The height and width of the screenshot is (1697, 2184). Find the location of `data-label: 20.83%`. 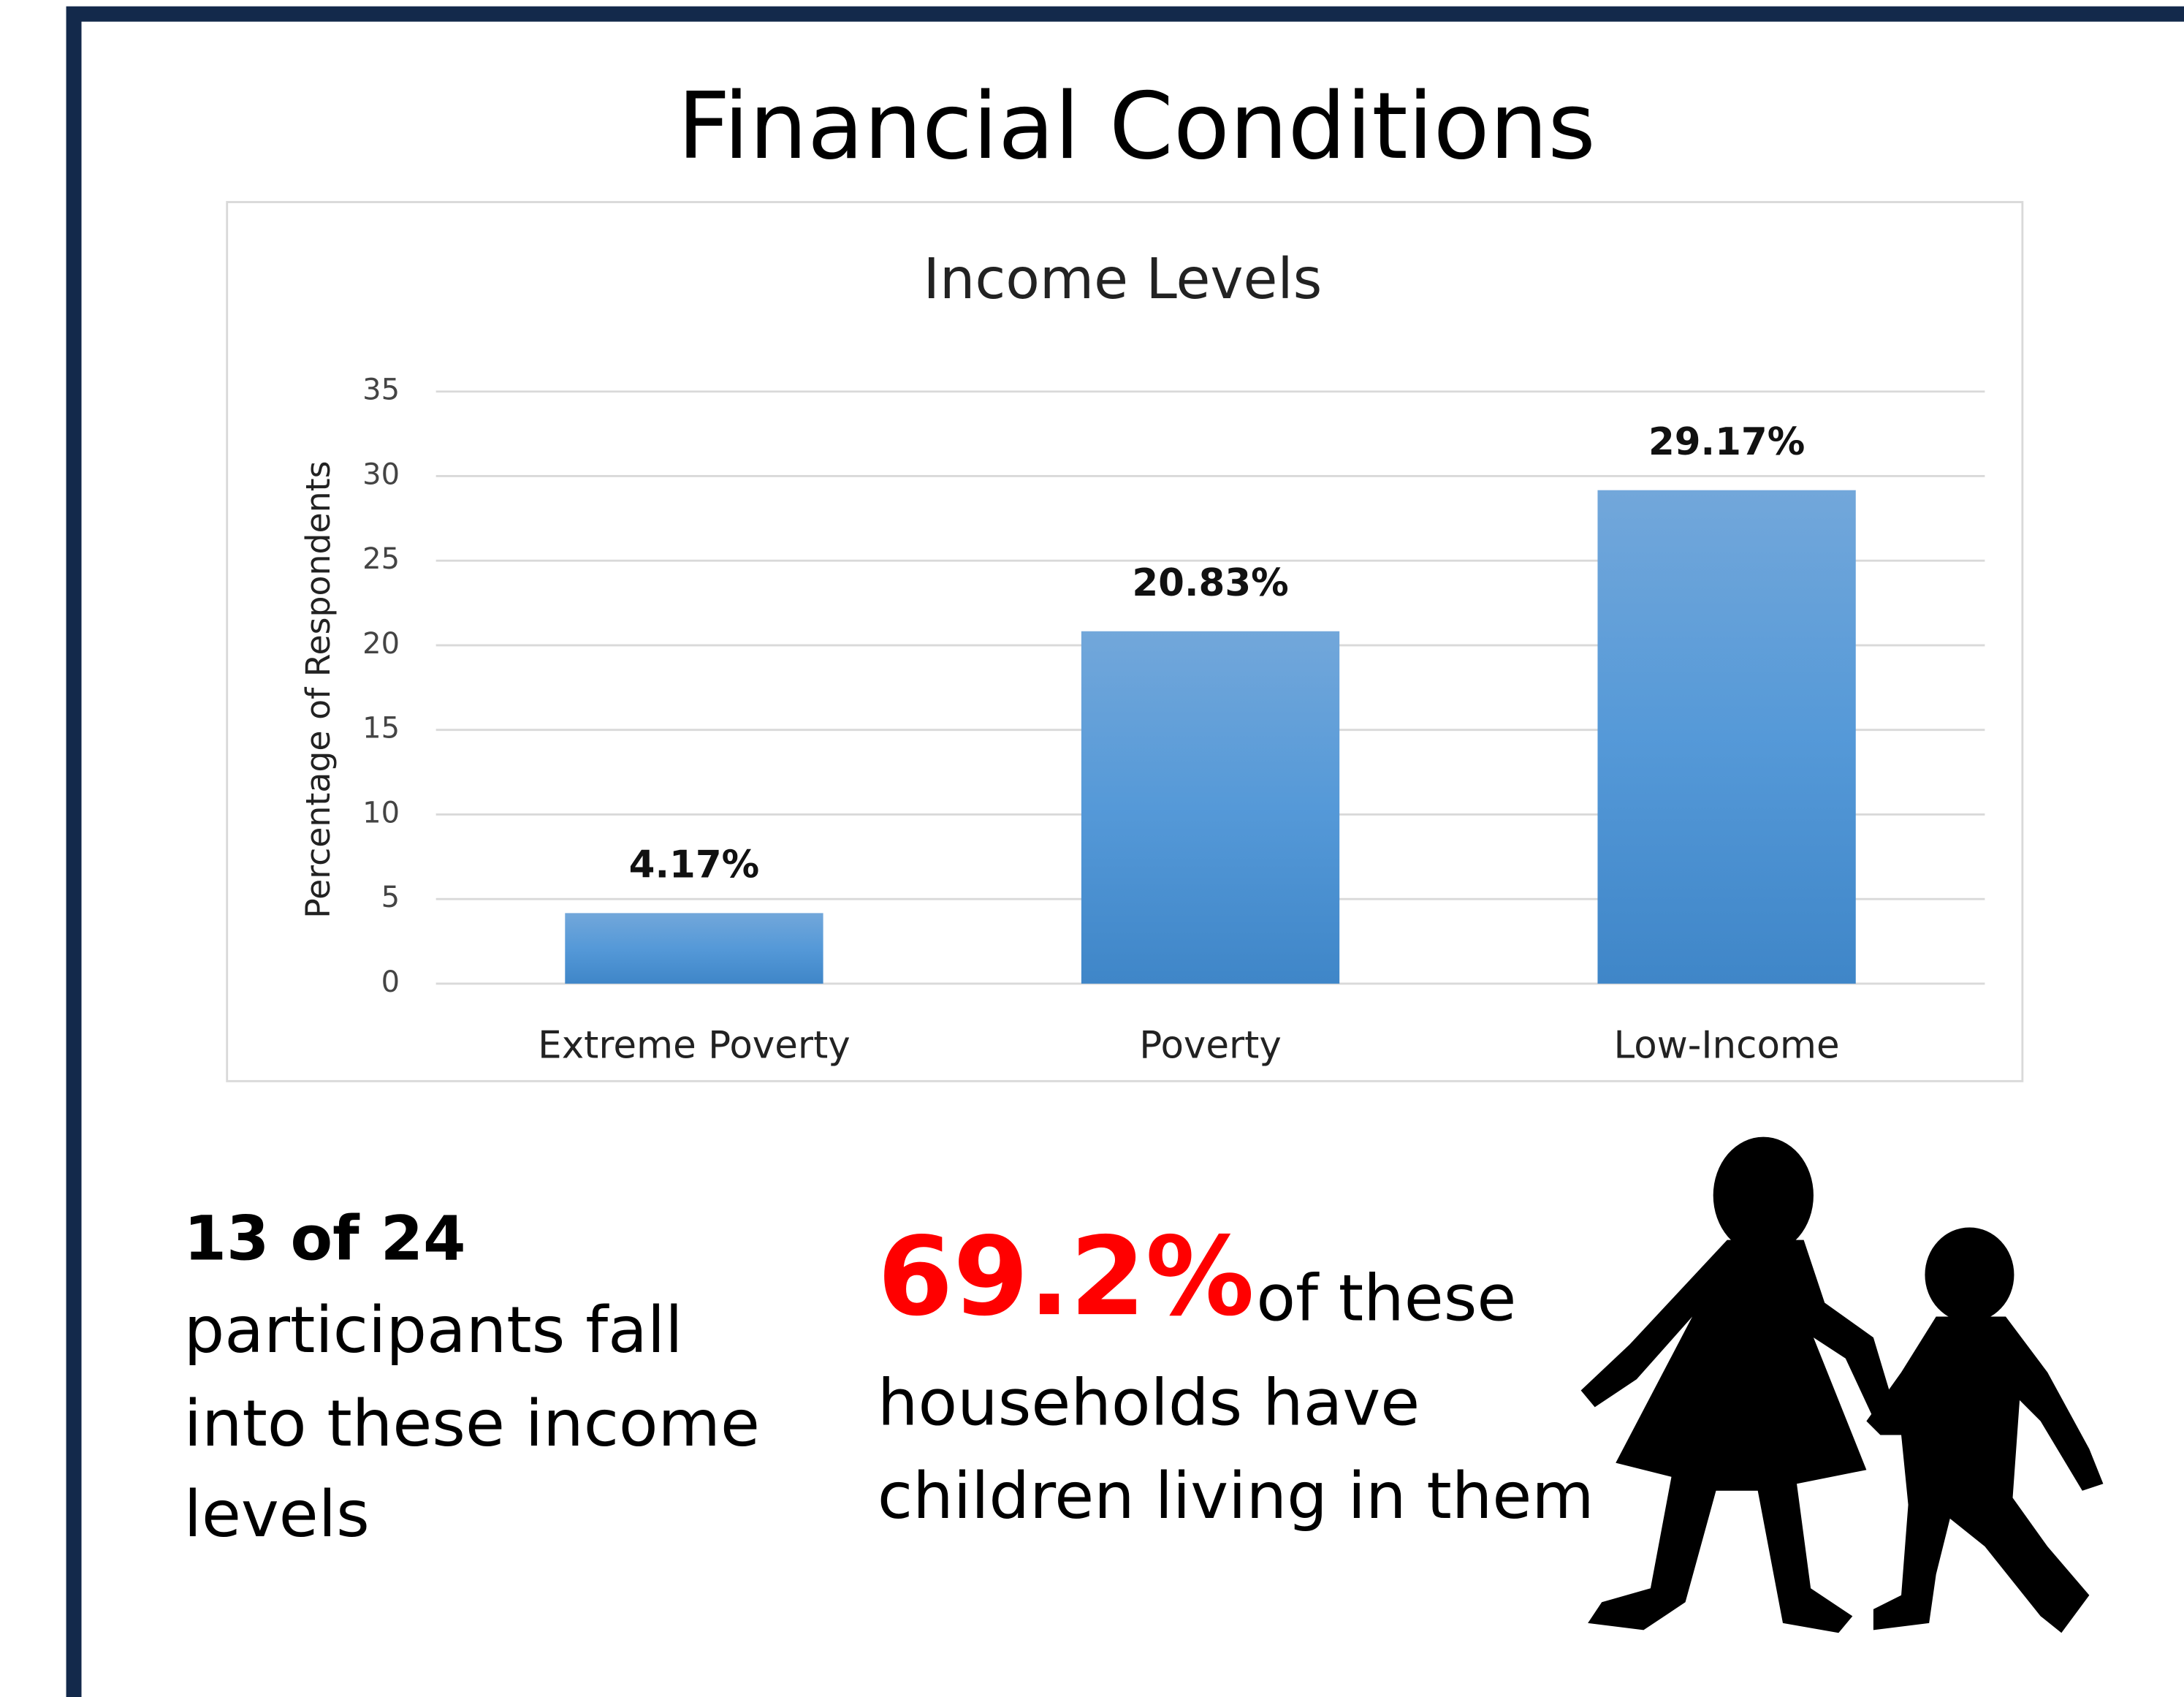

data-label: 20.83% is located at coordinates (1210, 583).